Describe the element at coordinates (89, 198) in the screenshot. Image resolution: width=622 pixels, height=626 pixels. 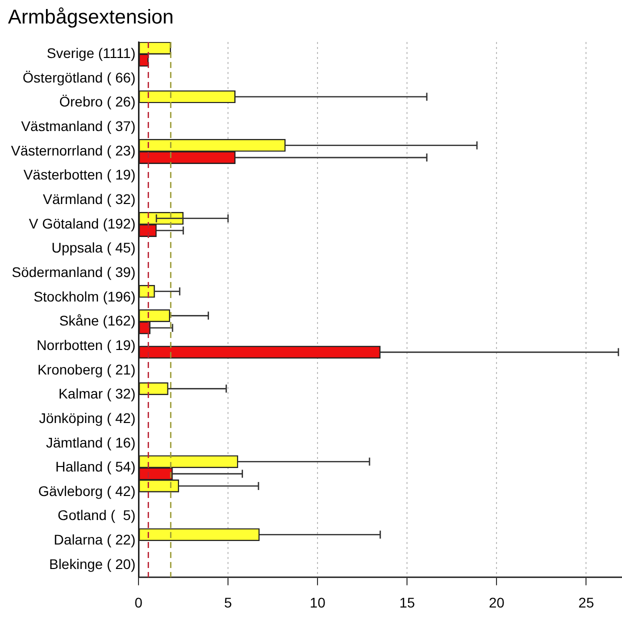
I see `y-tick-label: Värmland ( 32)` at that location.